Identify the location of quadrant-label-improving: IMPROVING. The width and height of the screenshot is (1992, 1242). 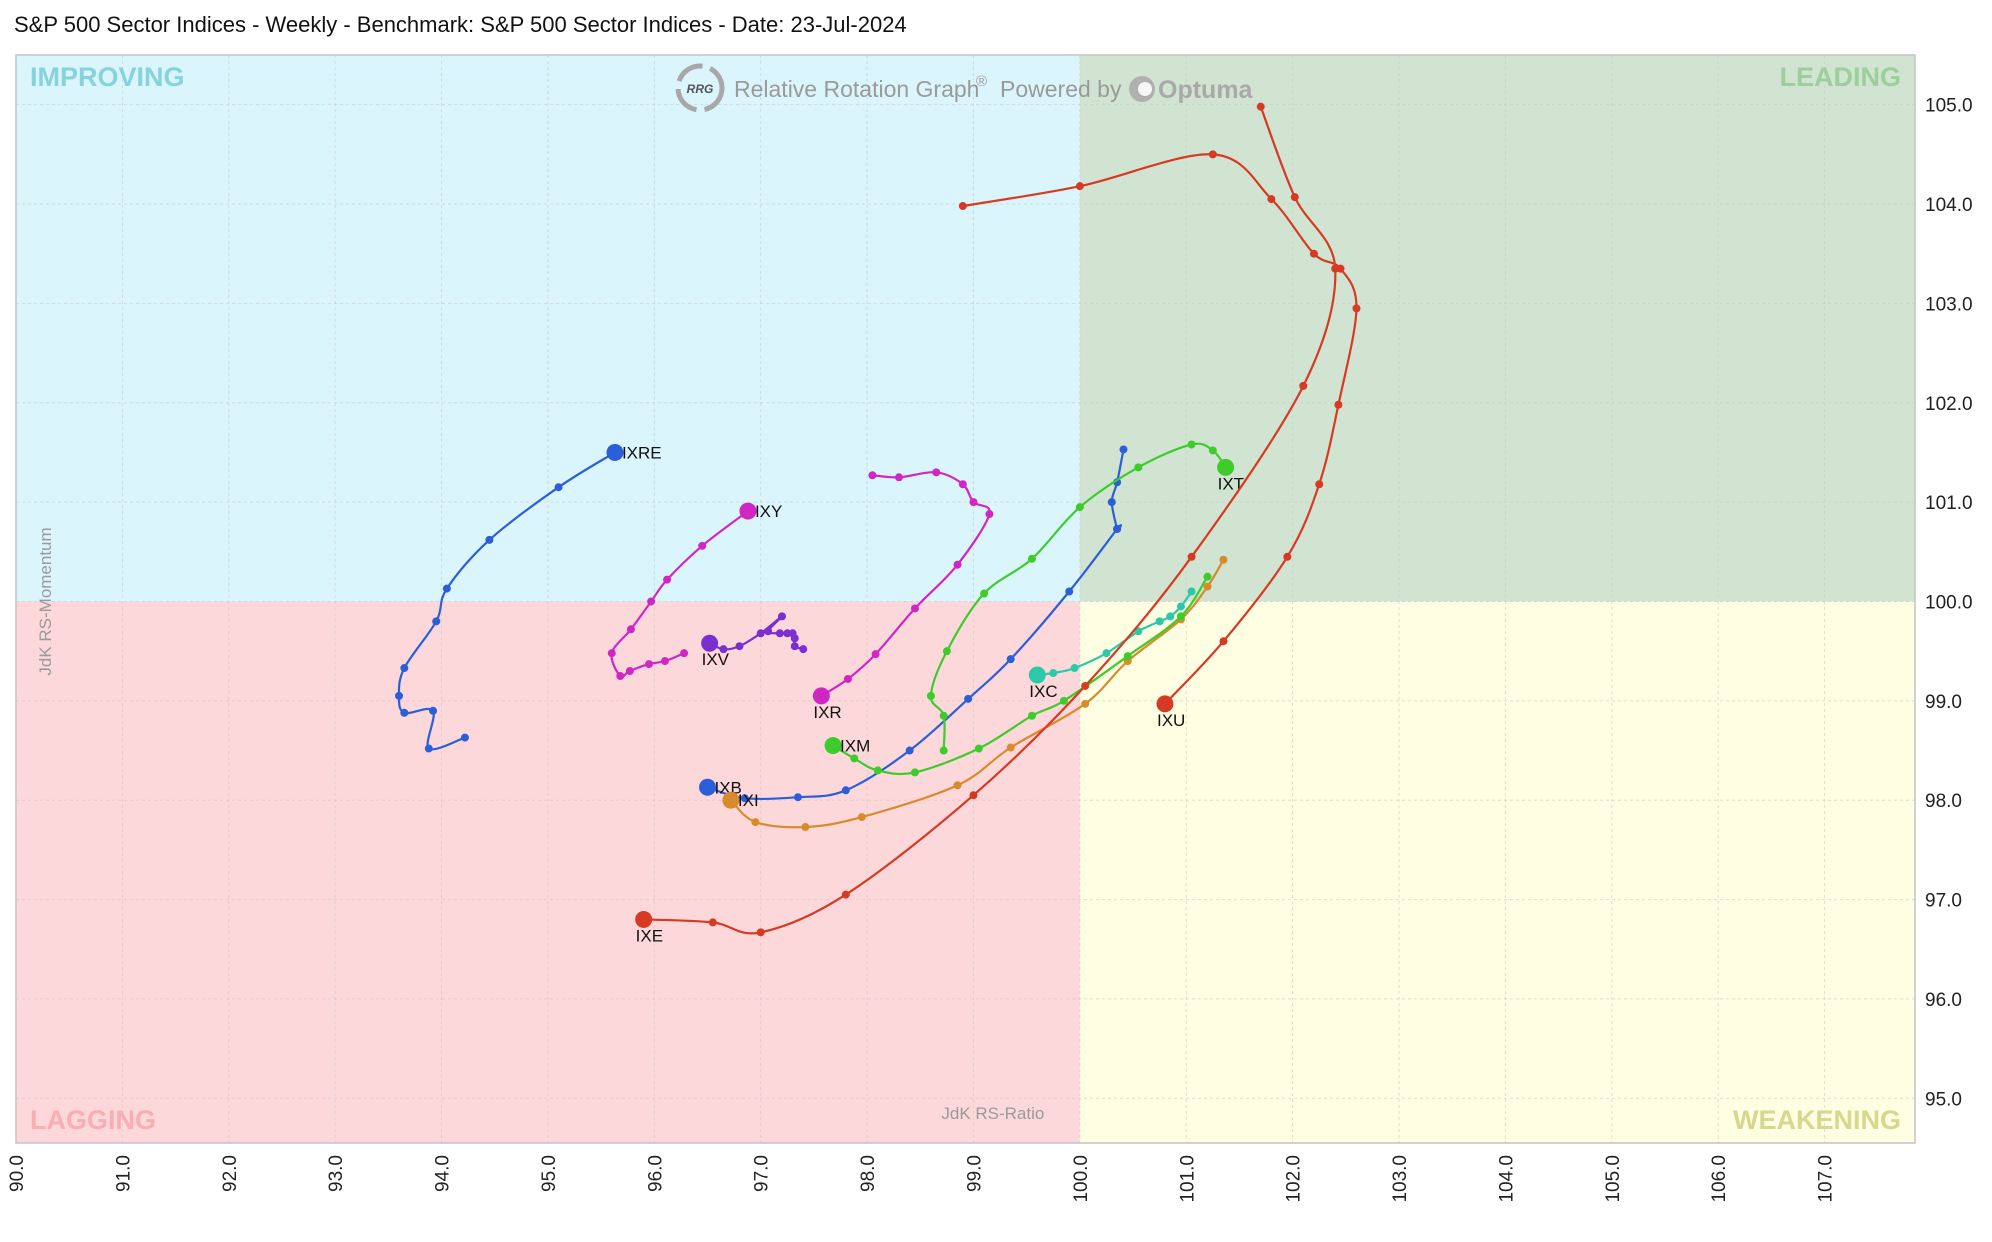
(107, 77).